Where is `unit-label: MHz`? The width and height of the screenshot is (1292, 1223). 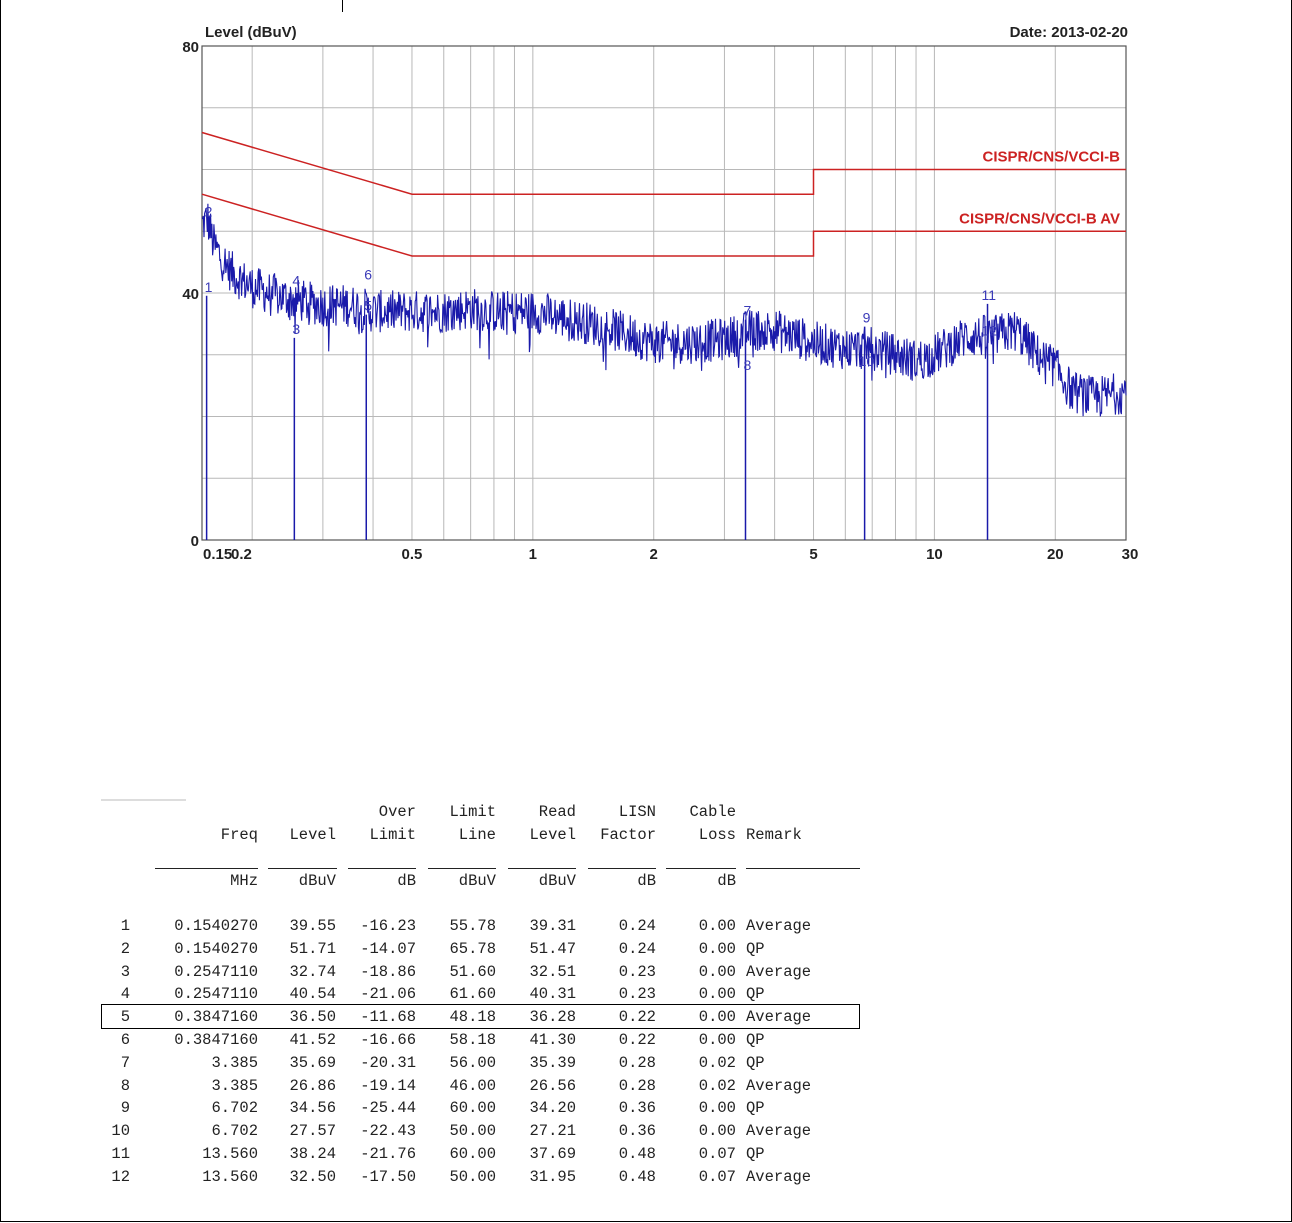
unit-label: MHz is located at coordinates (244, 881).